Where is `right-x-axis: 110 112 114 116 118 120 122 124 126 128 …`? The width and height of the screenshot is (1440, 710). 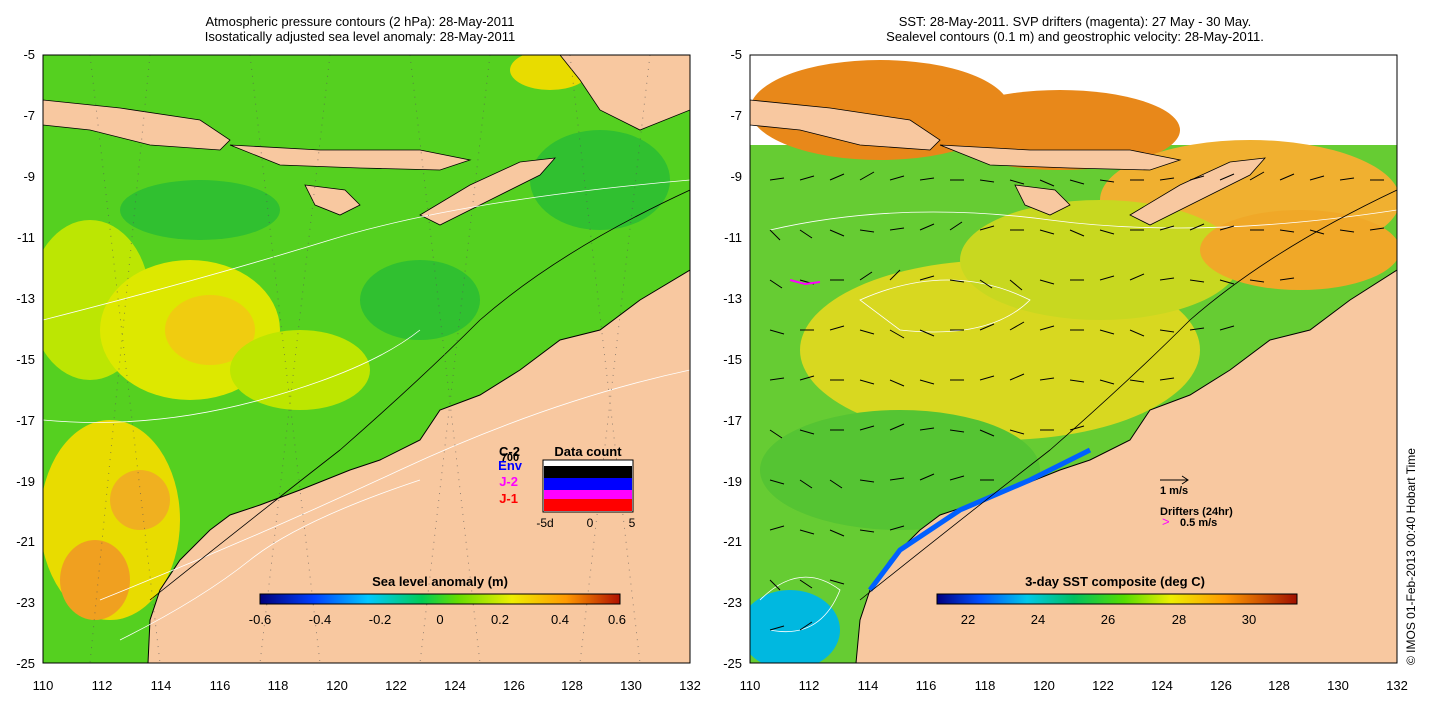 right-x-axis: 110 112 114 116 118 120 122 124 126 128 … is located at coordinates (1074, 685).